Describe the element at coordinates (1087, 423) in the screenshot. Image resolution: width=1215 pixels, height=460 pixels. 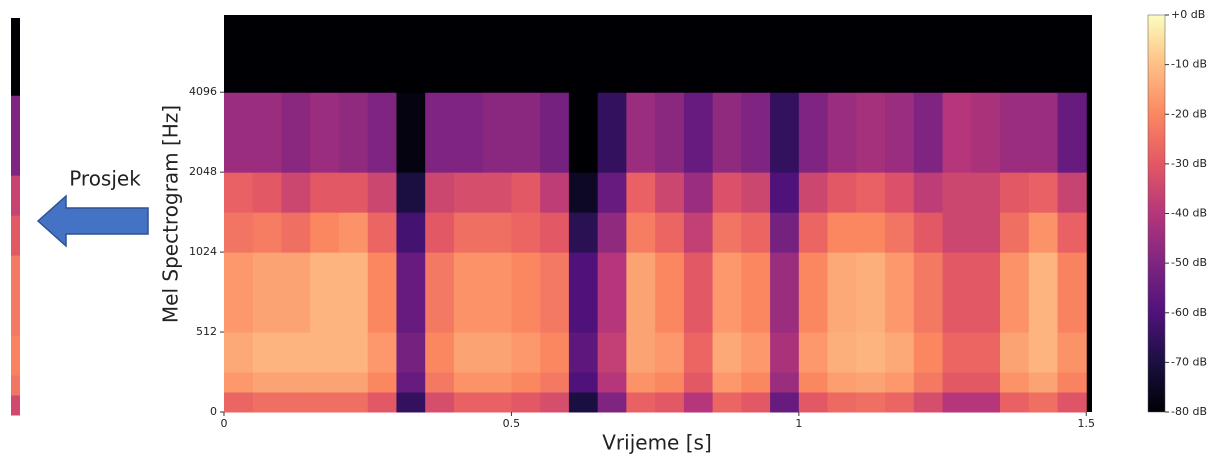
I see `x-tick-label: 1.5` at that location.